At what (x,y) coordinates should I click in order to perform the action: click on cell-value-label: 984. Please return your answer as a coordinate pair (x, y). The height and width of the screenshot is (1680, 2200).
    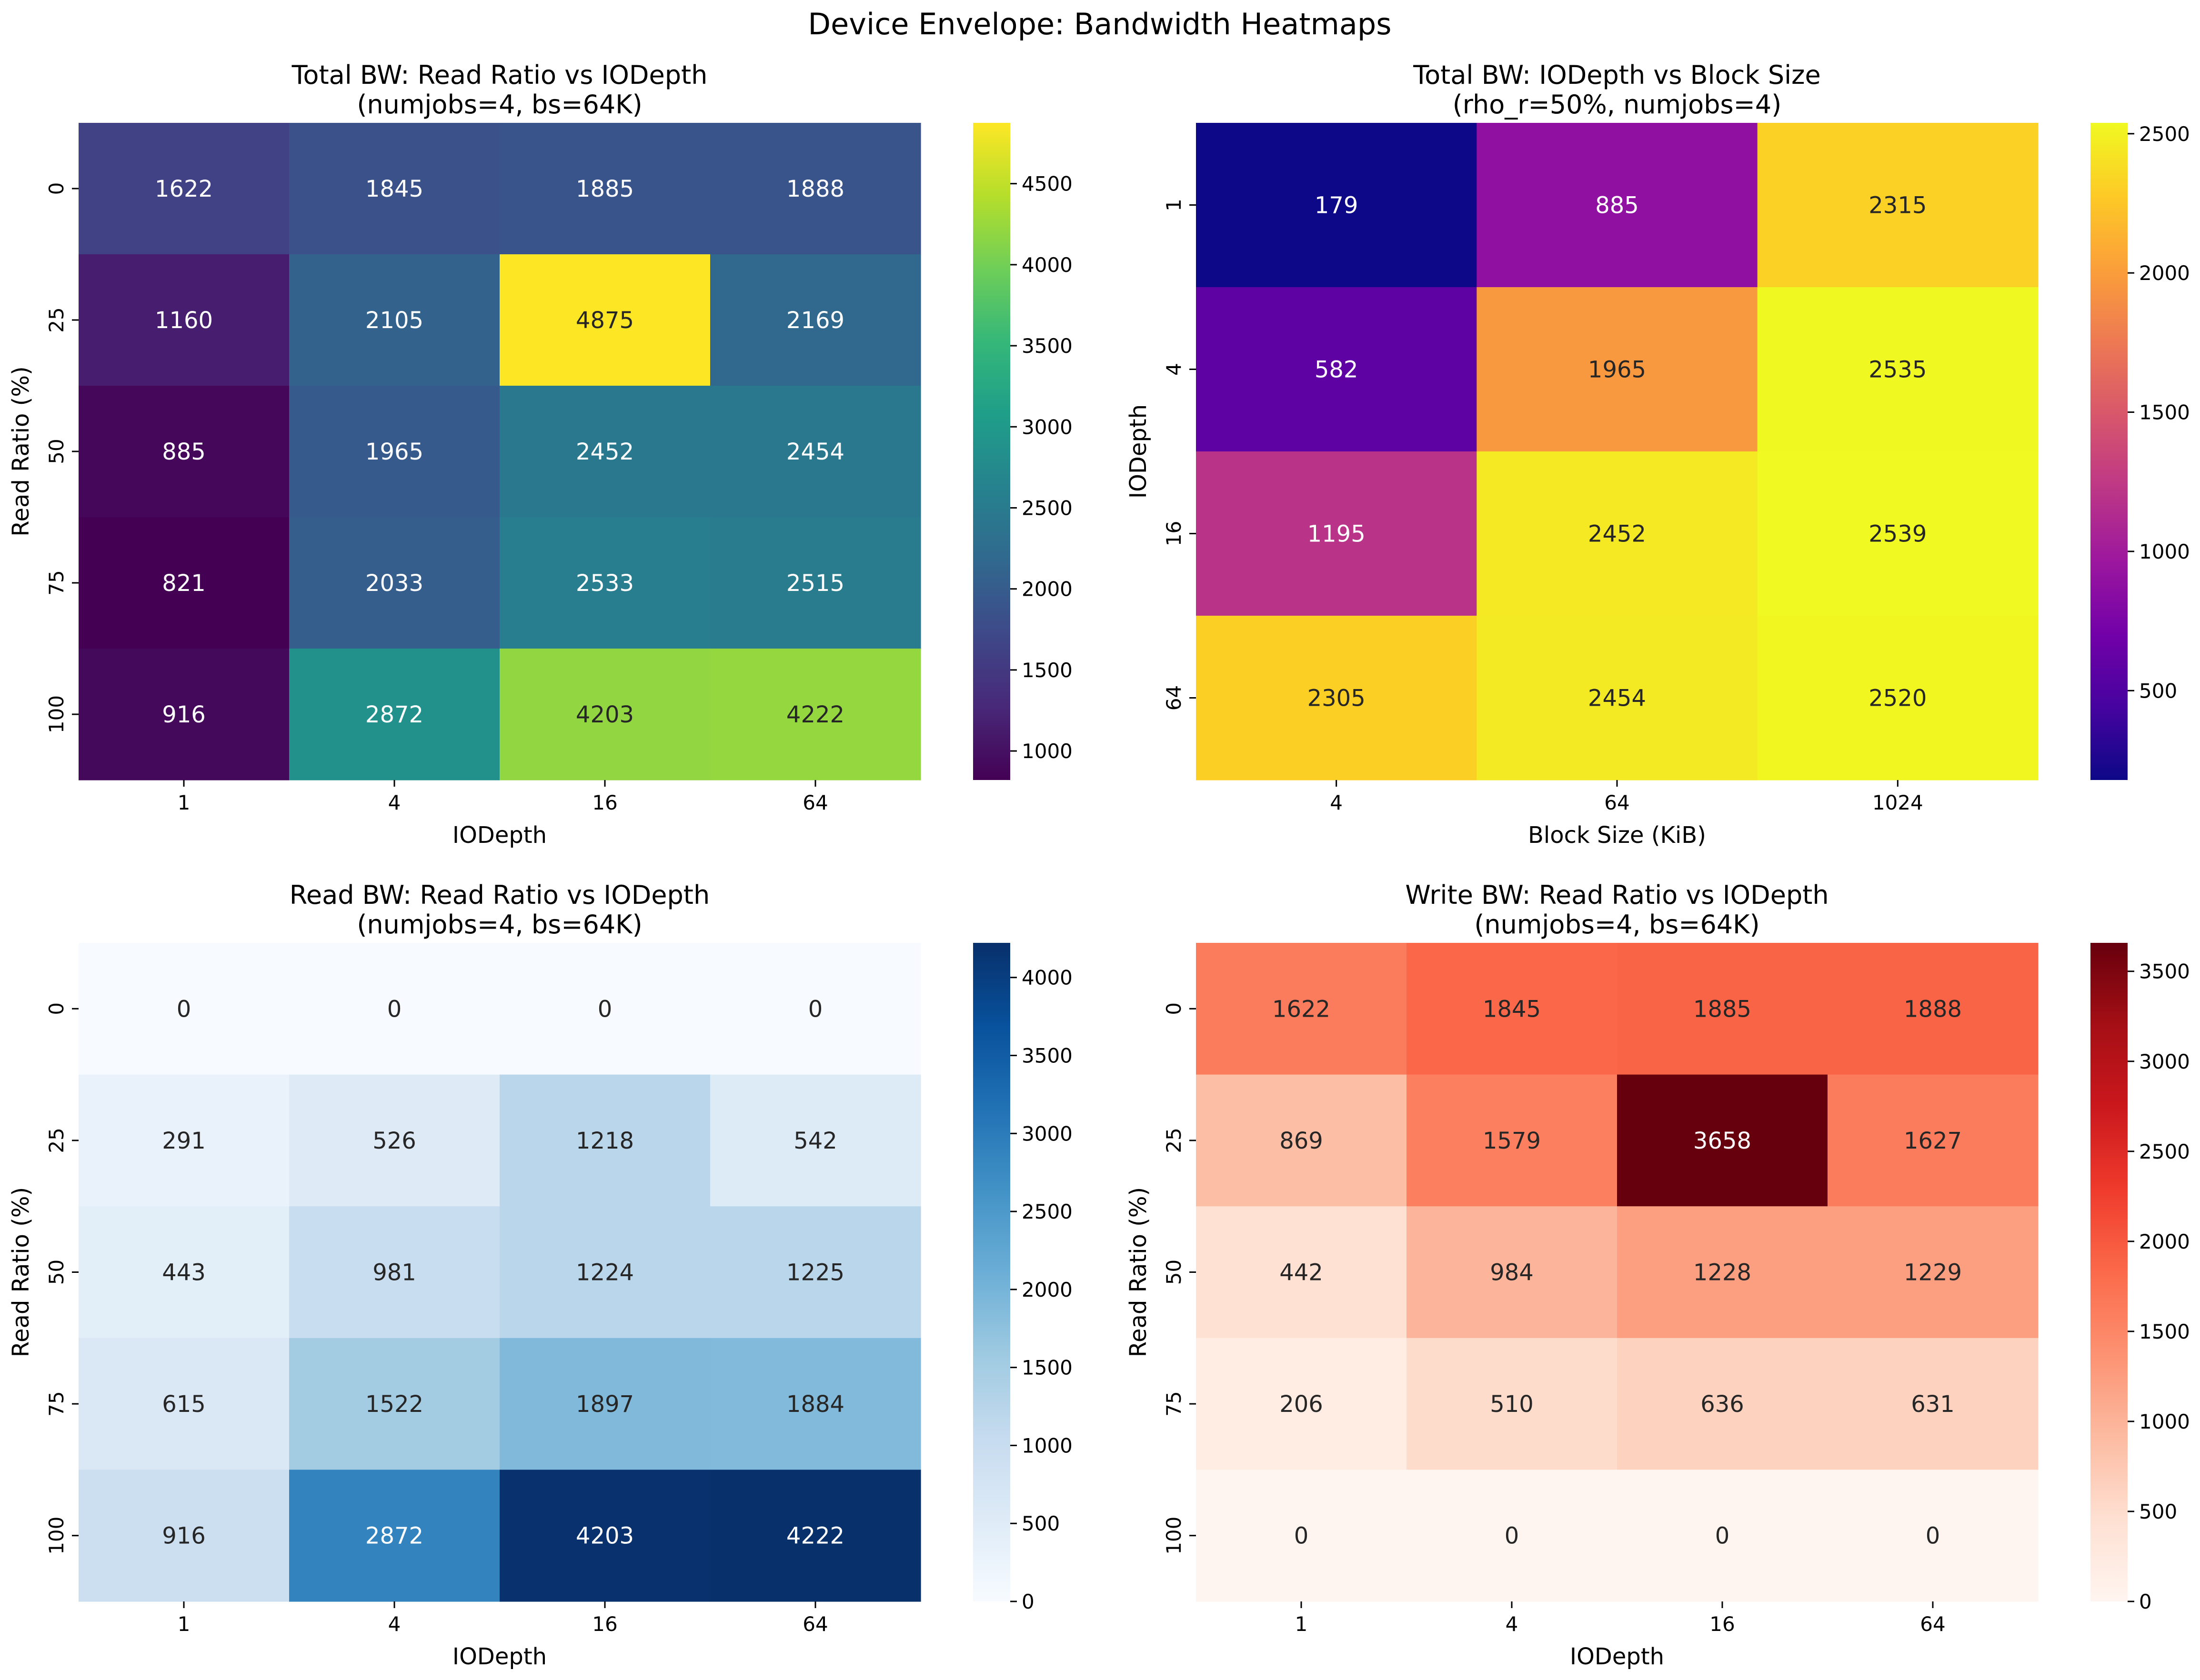
    Looking at the image, I should click on (1512, 1273).